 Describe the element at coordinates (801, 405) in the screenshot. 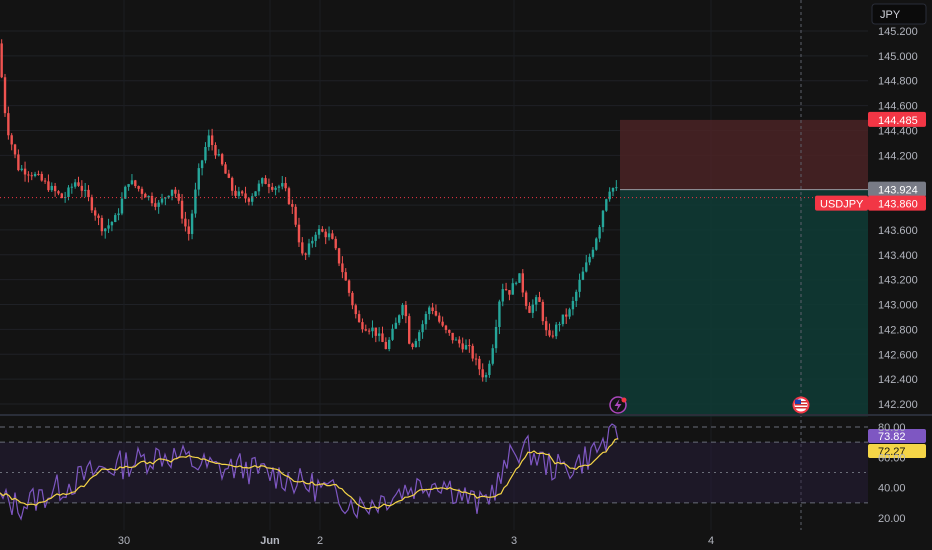

I see `us-flag-icon` at that location.